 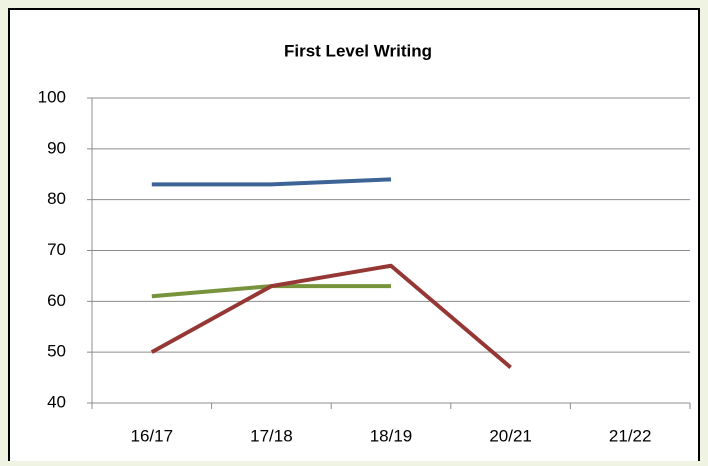 What do you see at coordinates (630, 435) in the screenshot?
I see `x-tick-label: 21/22` at bounding box center [630, 435].